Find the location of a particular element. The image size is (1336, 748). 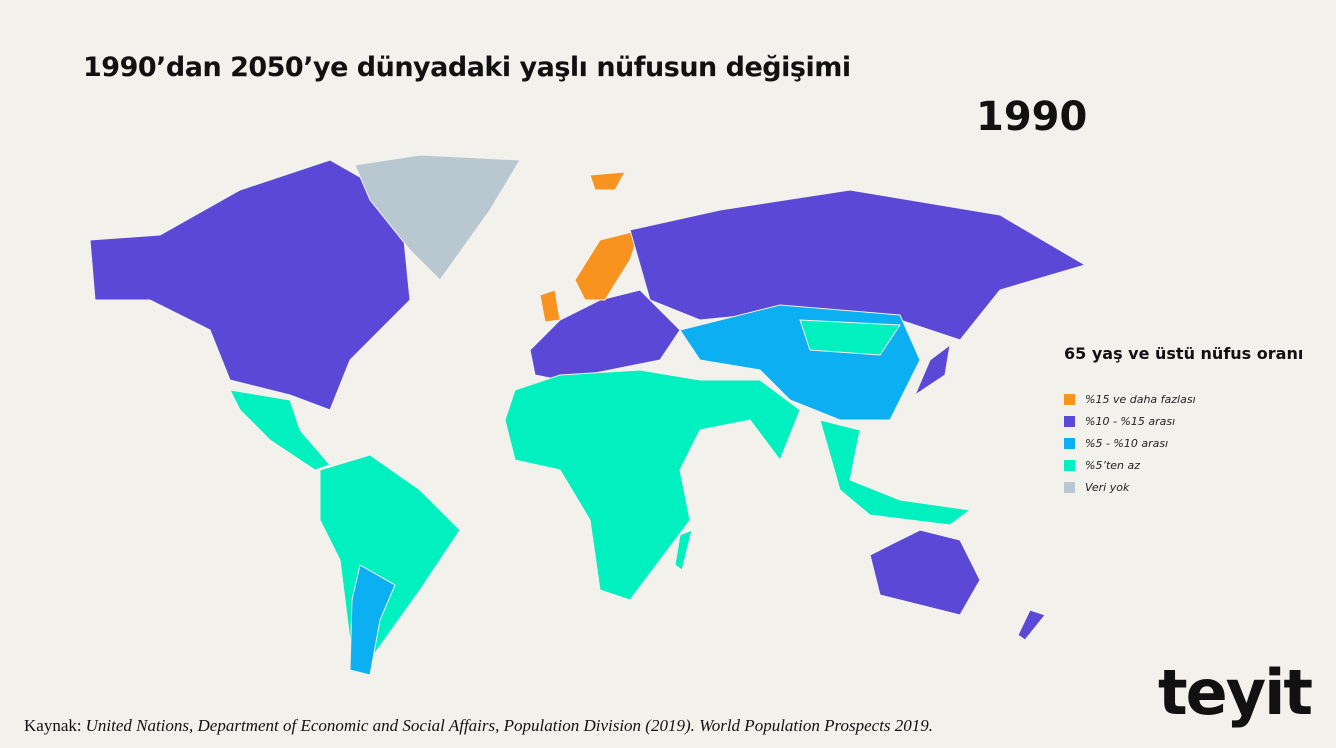

greenland is located at coordinates (437, 217).